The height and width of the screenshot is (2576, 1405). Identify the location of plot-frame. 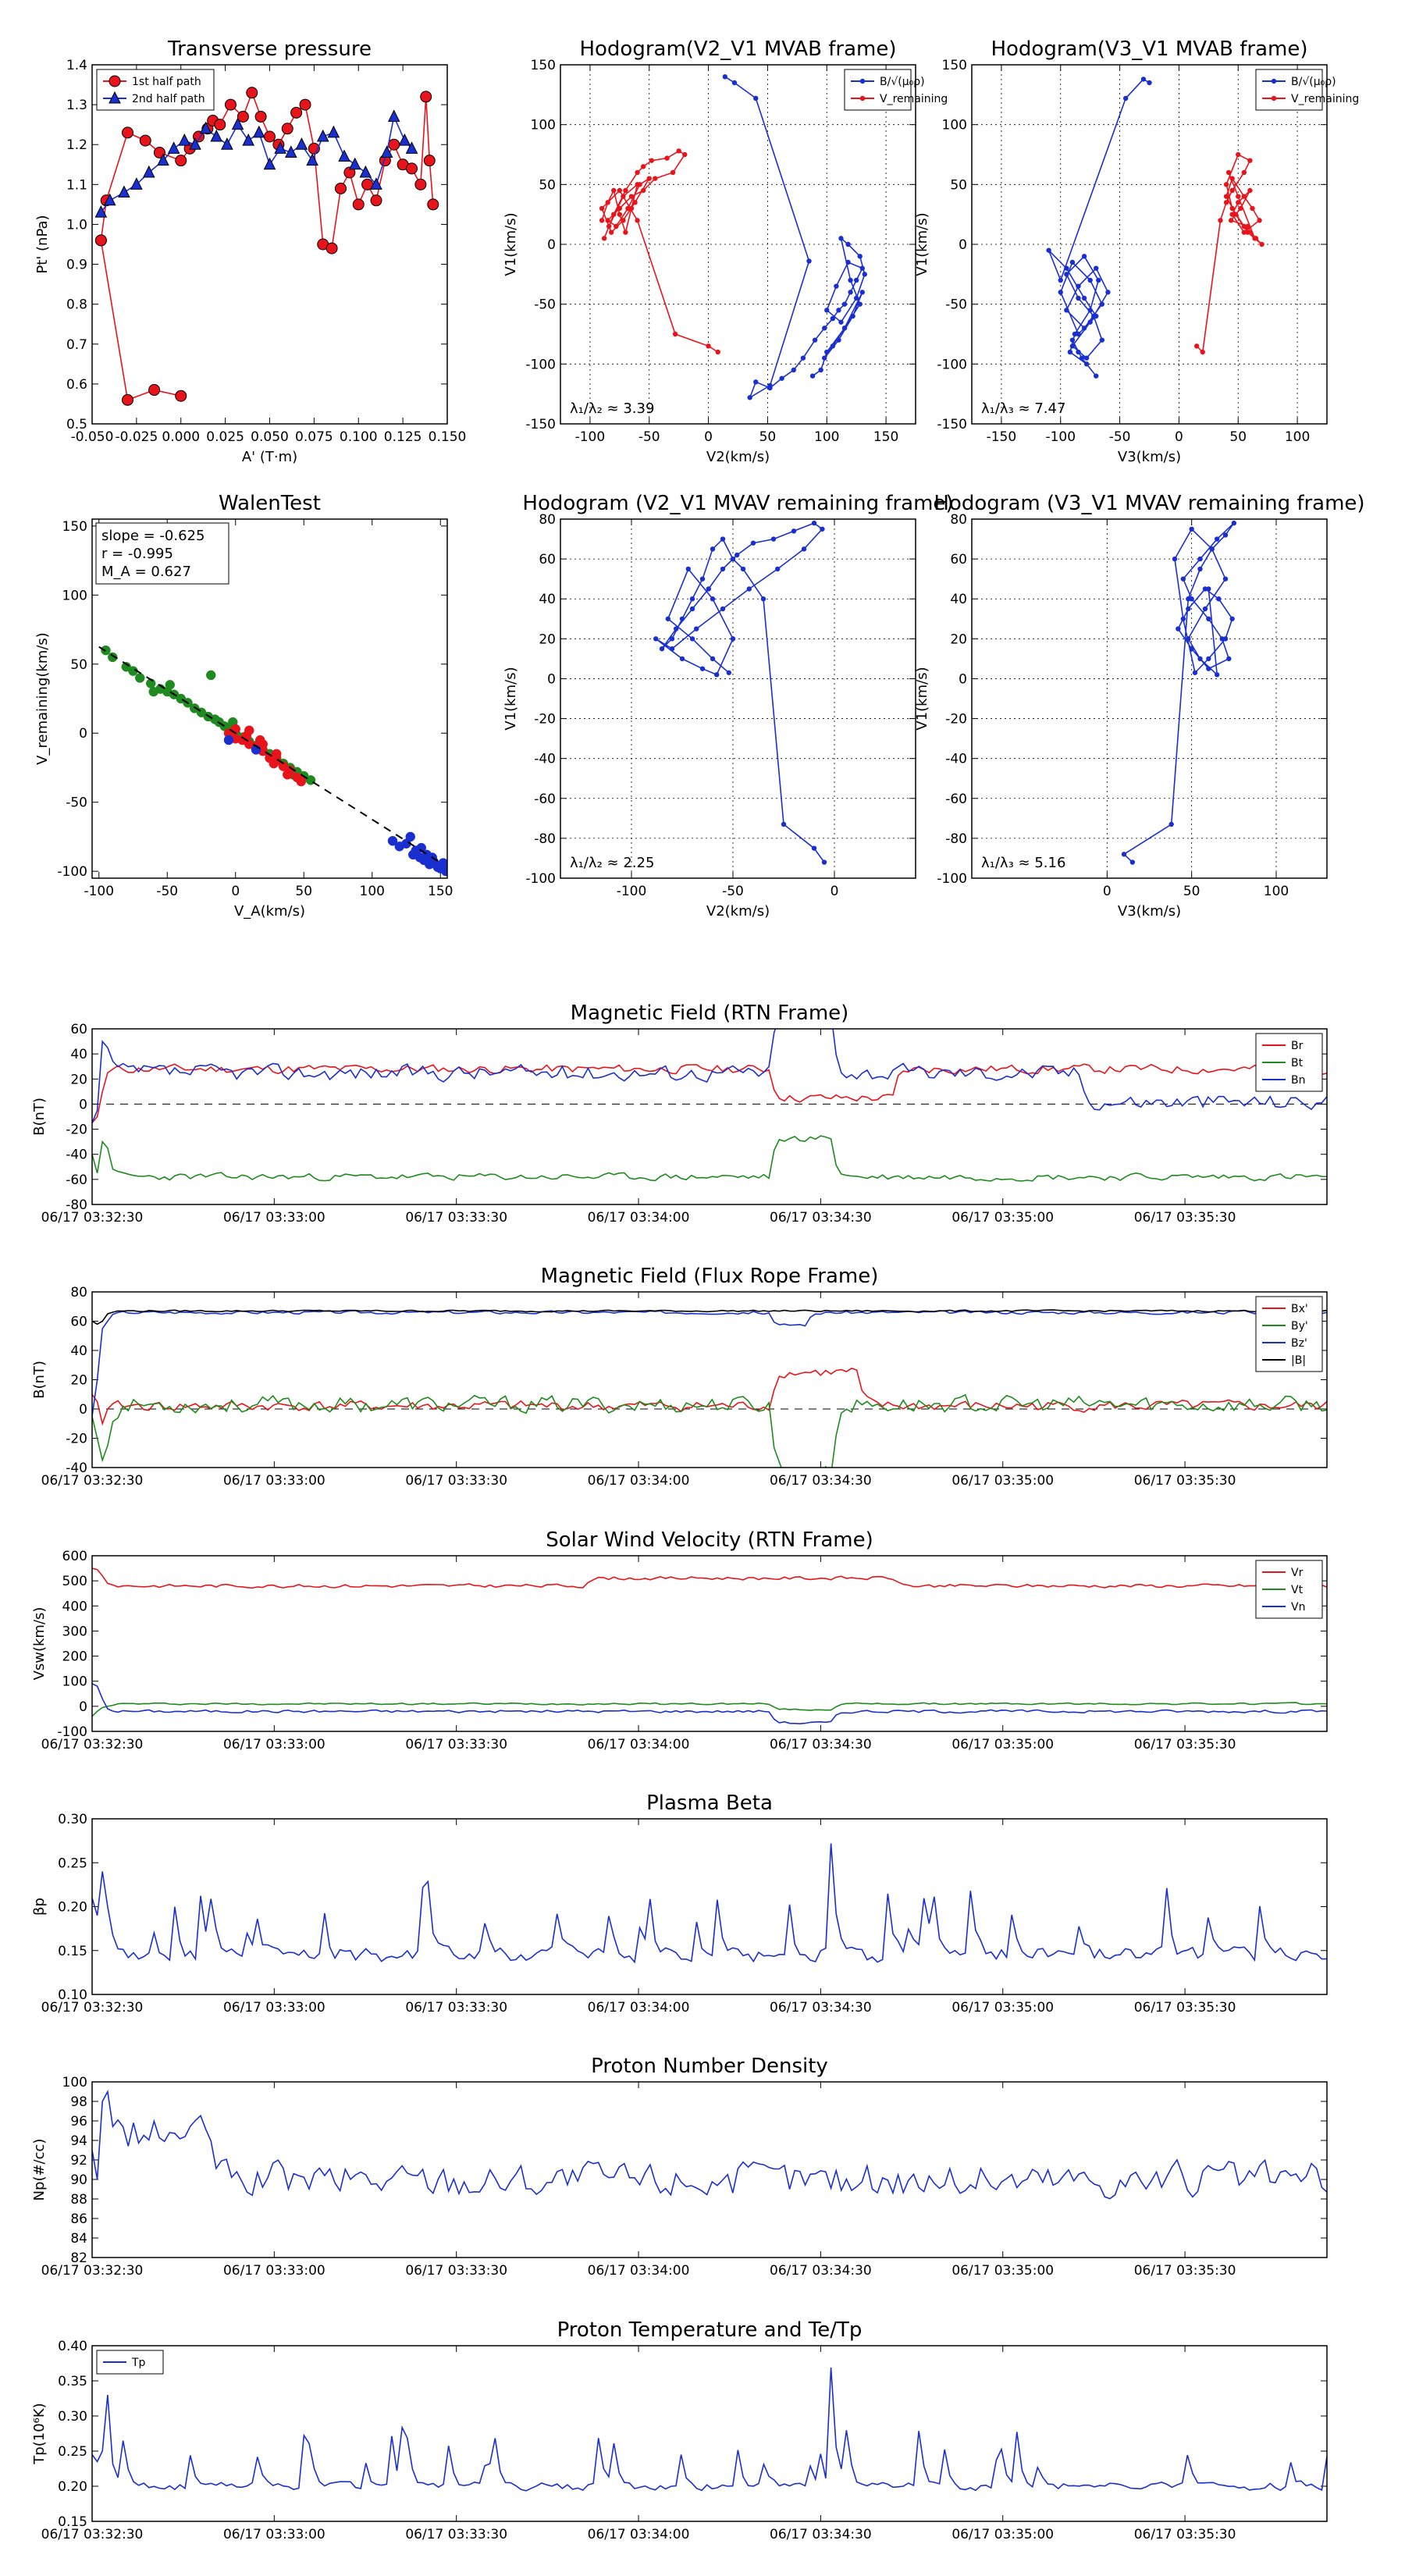
(710, 1379).